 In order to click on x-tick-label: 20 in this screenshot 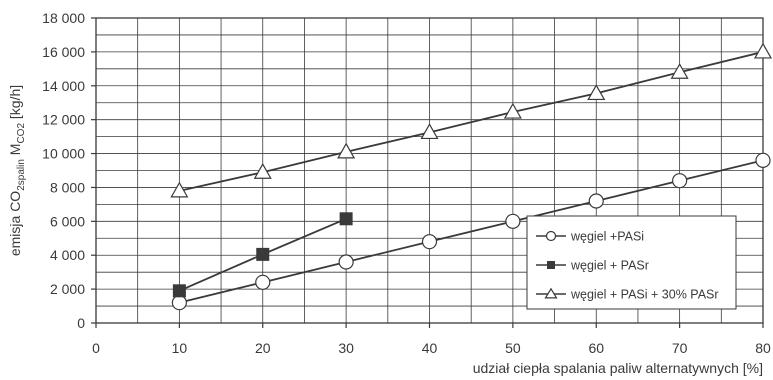, I will do `click(263, 348)`.